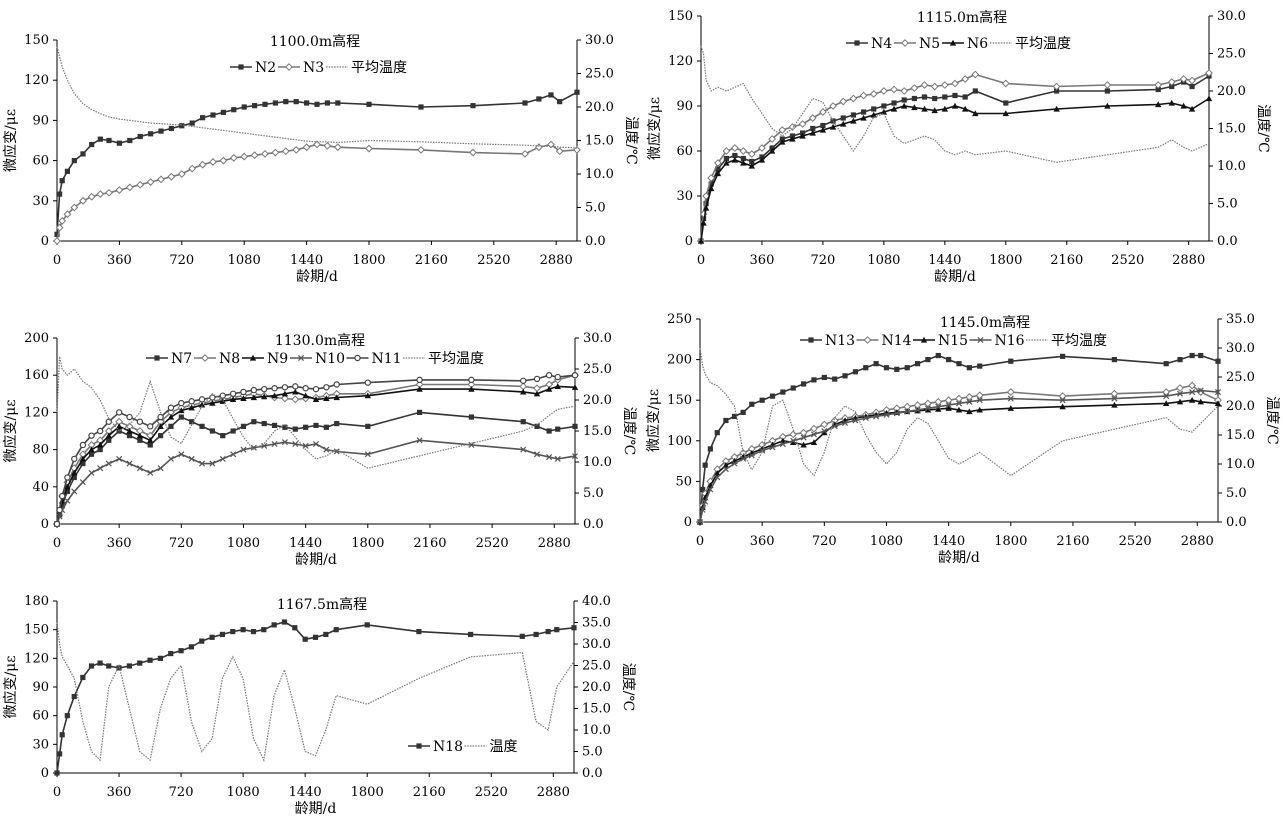 The width and height of the screenshot is (1283, 820). Describe the element at coordinates (955, 277) in the screenshot. I see `x-axis-label: 龄期/d` at that location.